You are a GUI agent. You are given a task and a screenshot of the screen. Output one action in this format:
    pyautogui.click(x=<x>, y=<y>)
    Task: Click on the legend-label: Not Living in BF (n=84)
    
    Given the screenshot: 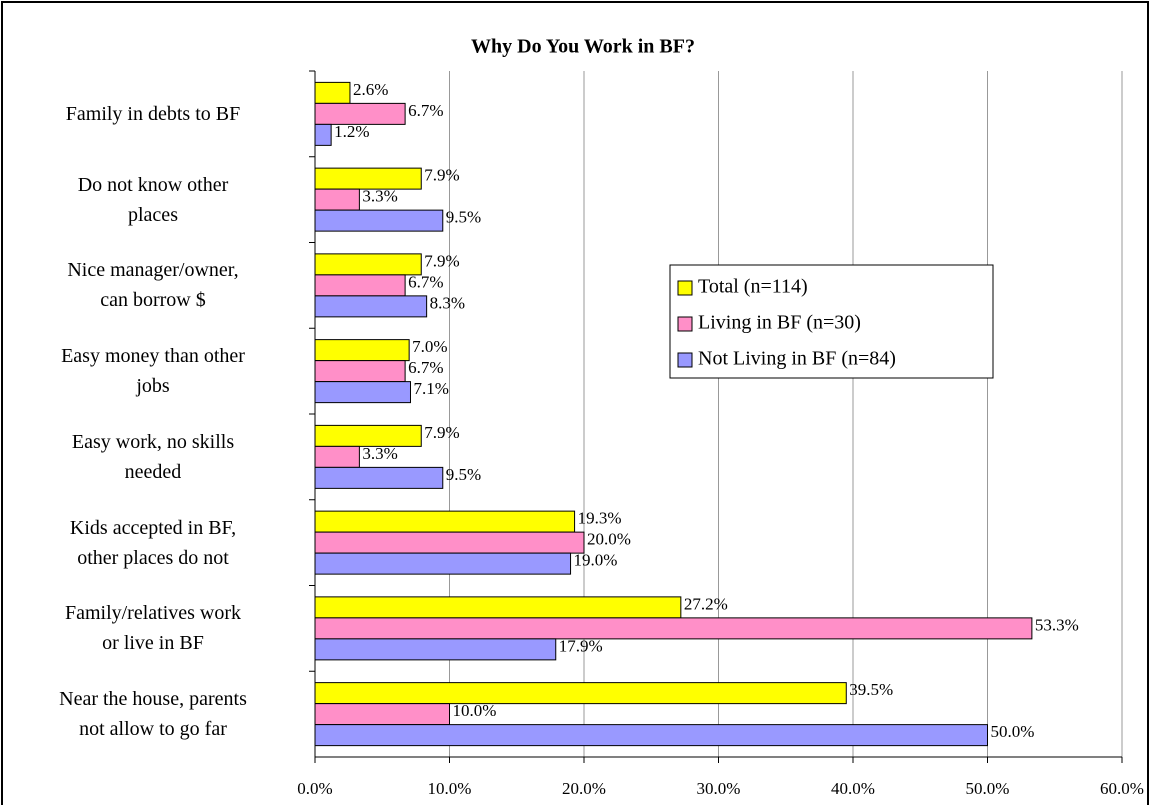 What is the action you would take?
    pyautogui.click(x=797, y=359)
    